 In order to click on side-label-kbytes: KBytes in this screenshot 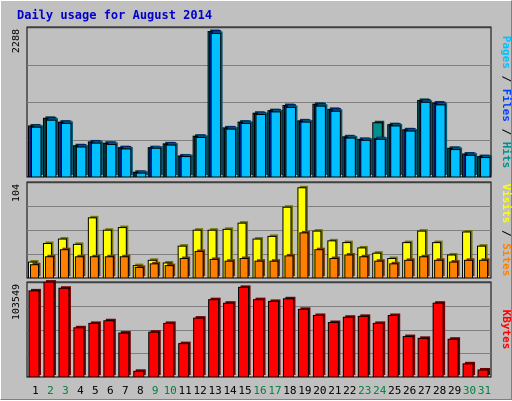, I will do `click(506, 330)`.